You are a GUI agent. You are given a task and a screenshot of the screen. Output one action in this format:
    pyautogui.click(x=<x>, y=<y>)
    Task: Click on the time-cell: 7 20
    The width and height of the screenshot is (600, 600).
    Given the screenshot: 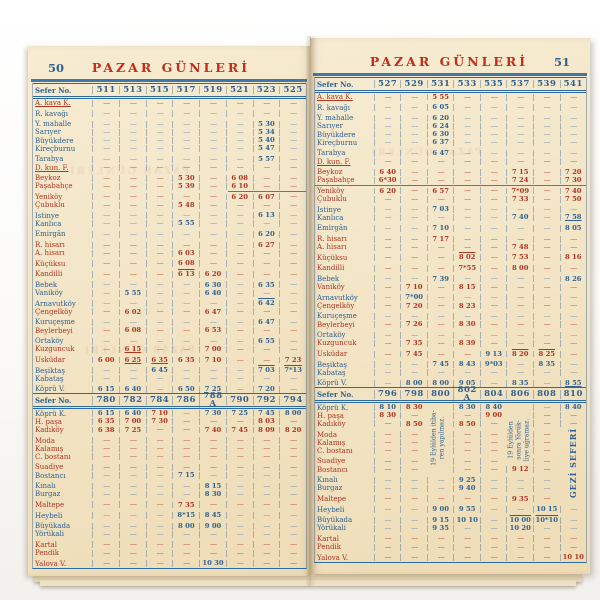 What is the action you would take?
    pyautogui.click(x=573, y=172)
    